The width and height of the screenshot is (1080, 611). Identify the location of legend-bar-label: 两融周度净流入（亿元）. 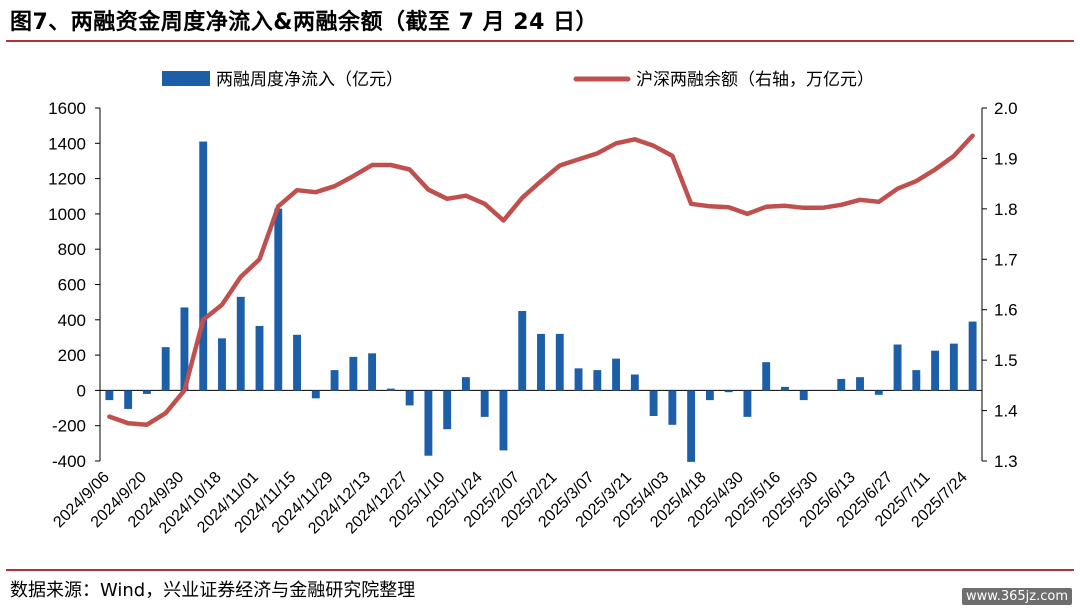
(309, 79).